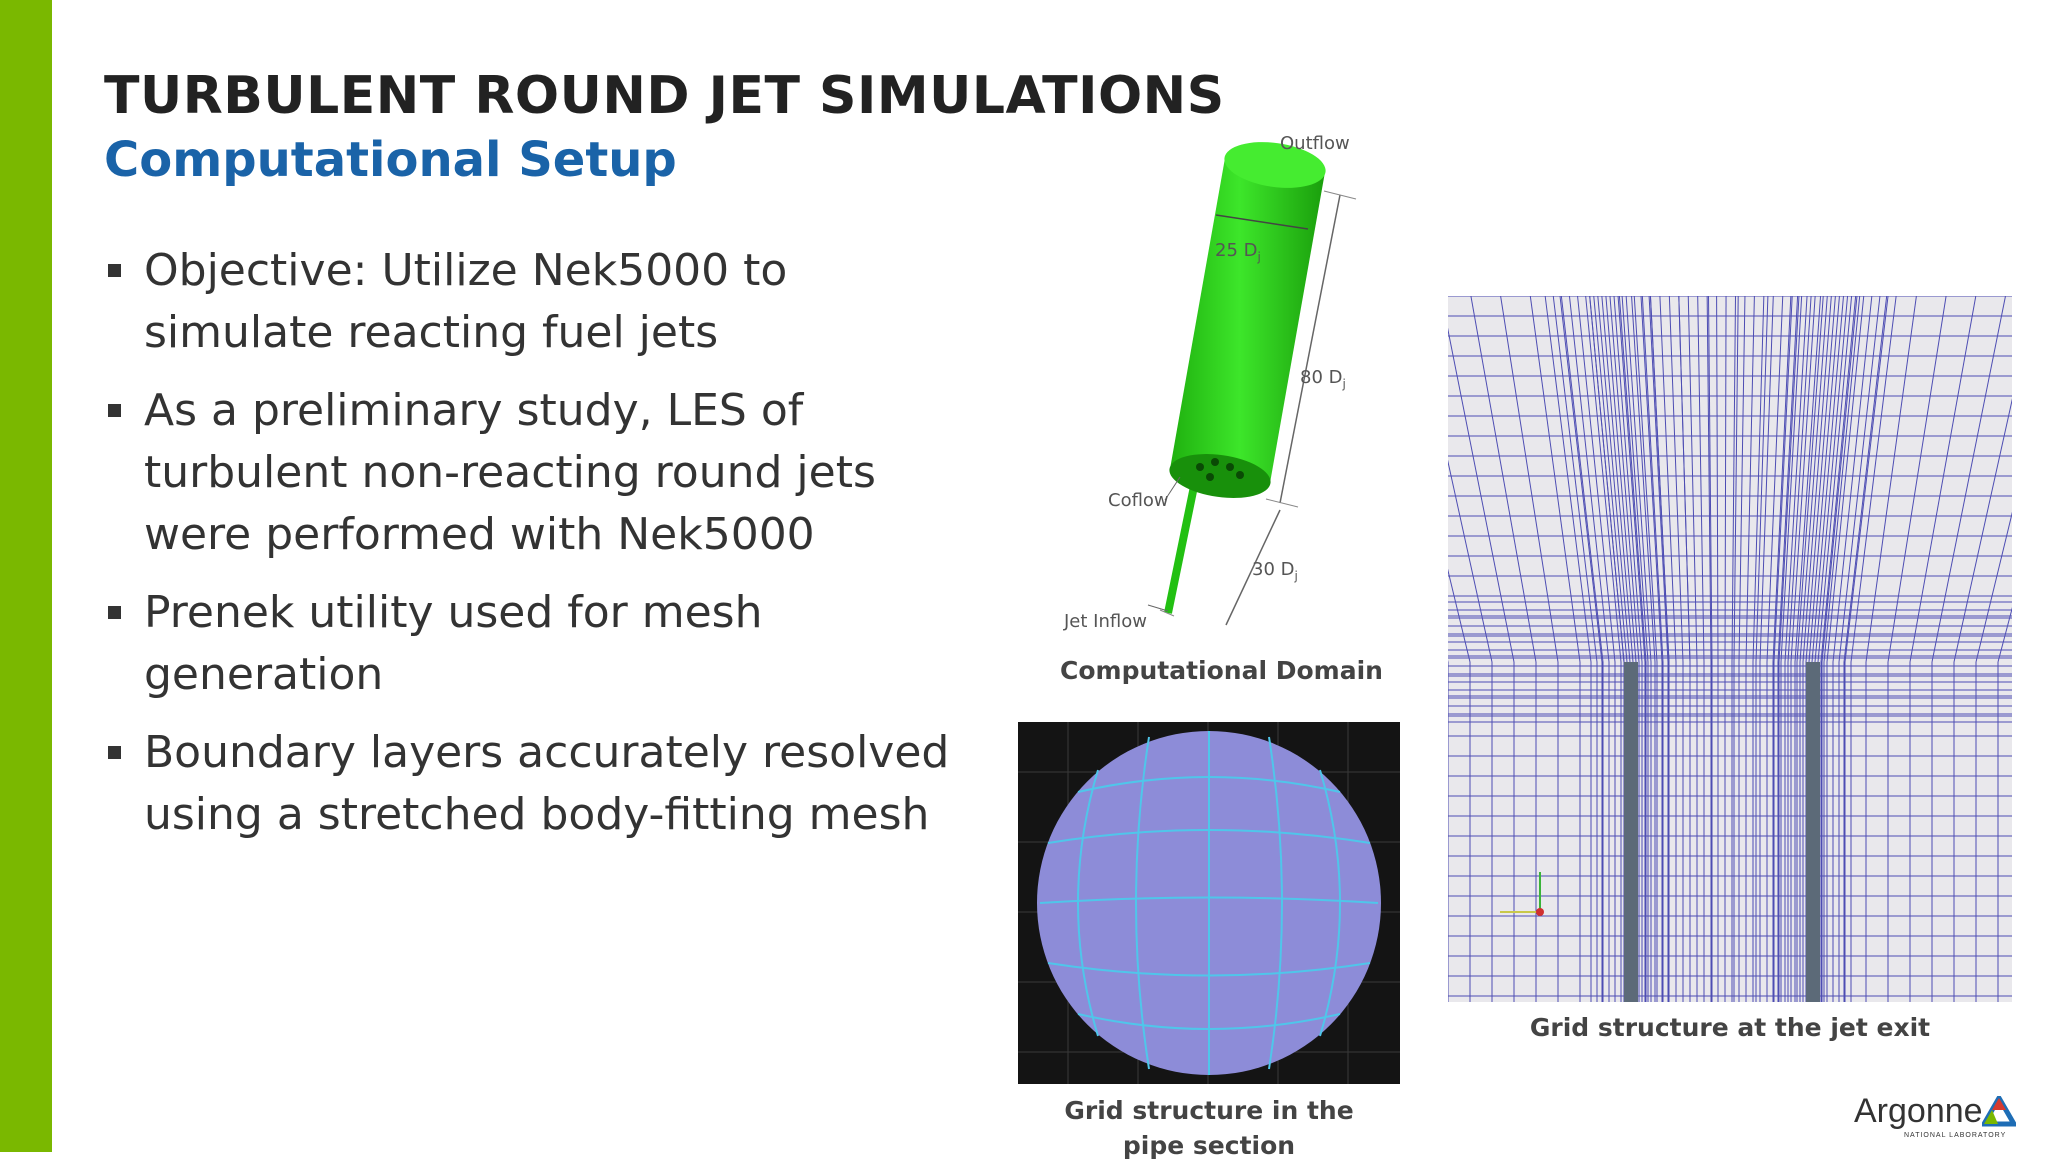 The width and height of the screenshot is (2048, 1163). What do you see at coordinates (1247, 320) in the screenshot?
I see `domain-cylinder` at bounding box center [1247, 320].